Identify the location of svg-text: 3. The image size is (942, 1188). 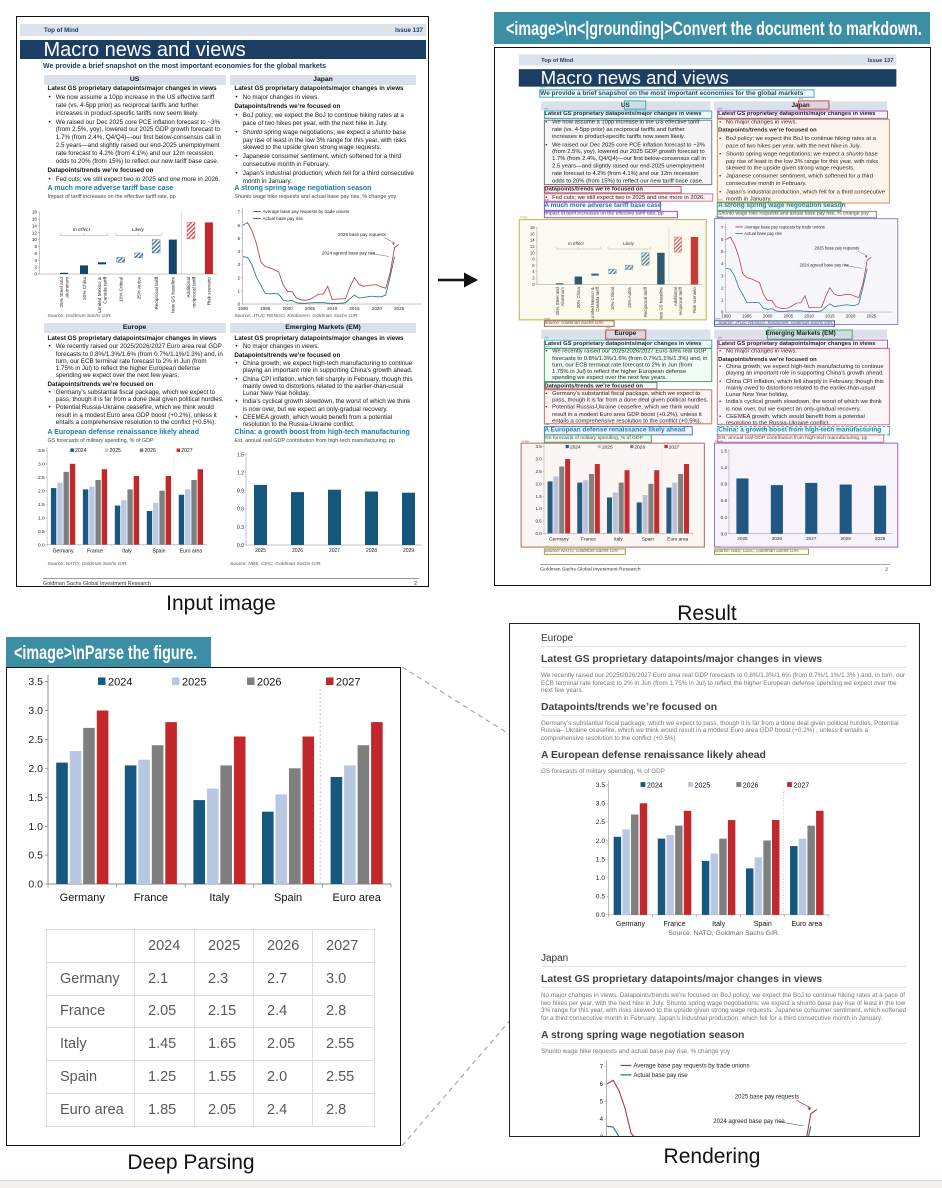
(238, 264).